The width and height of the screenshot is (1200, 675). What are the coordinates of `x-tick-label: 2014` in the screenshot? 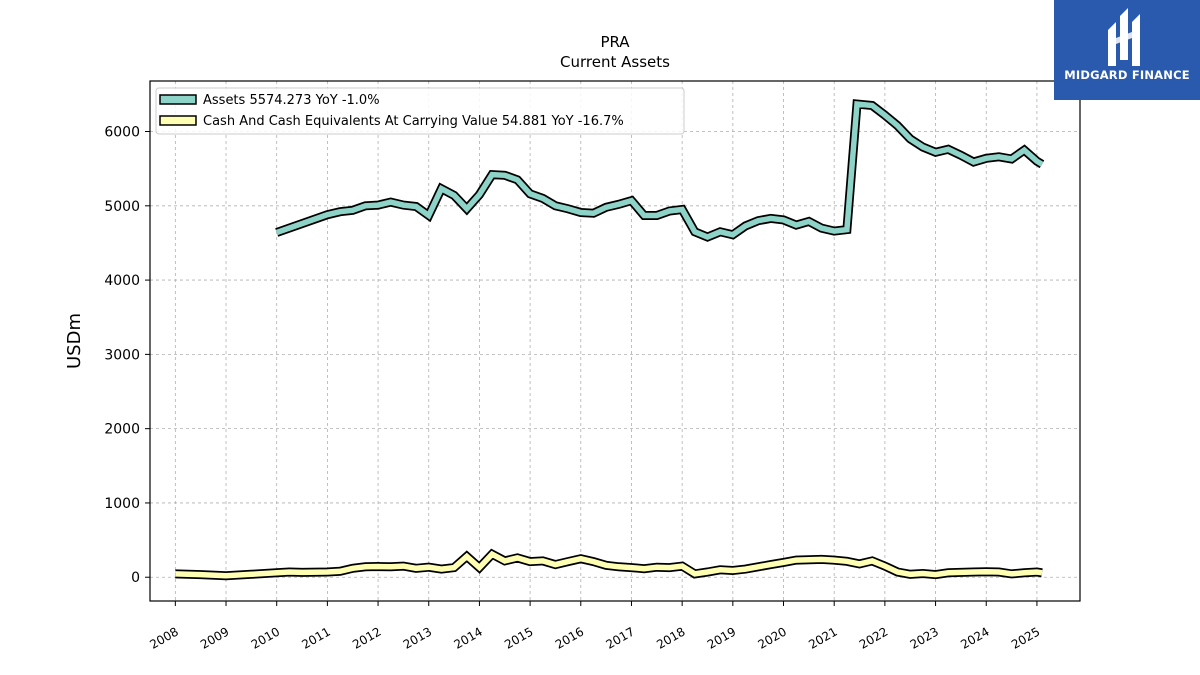 It's located at (467, 637).